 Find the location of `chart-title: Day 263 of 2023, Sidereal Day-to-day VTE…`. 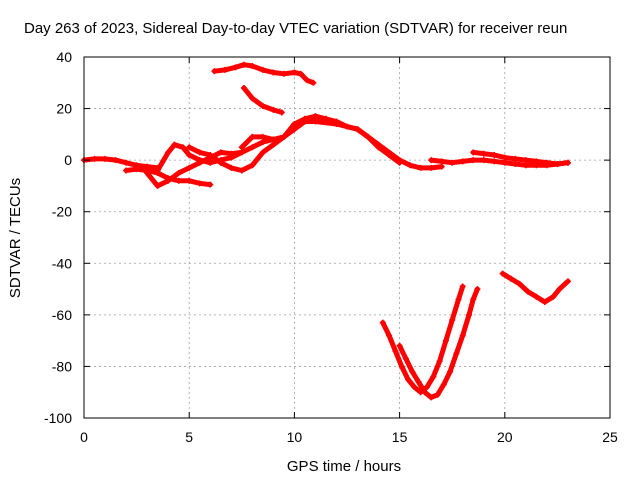

chart-title: Day 263 of 2023, Sidereal Day-to-day VTE… is located at coordinates (295, 28).